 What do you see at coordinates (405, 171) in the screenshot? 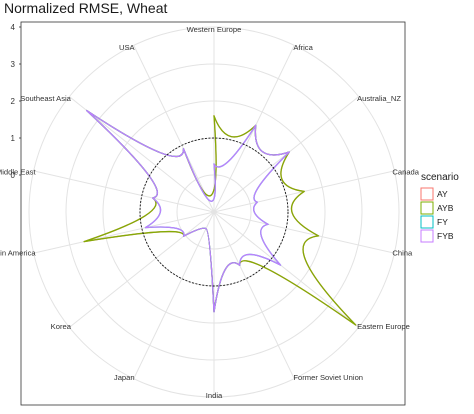
I see `category-label: Canada` at bounding box center [405, 171].